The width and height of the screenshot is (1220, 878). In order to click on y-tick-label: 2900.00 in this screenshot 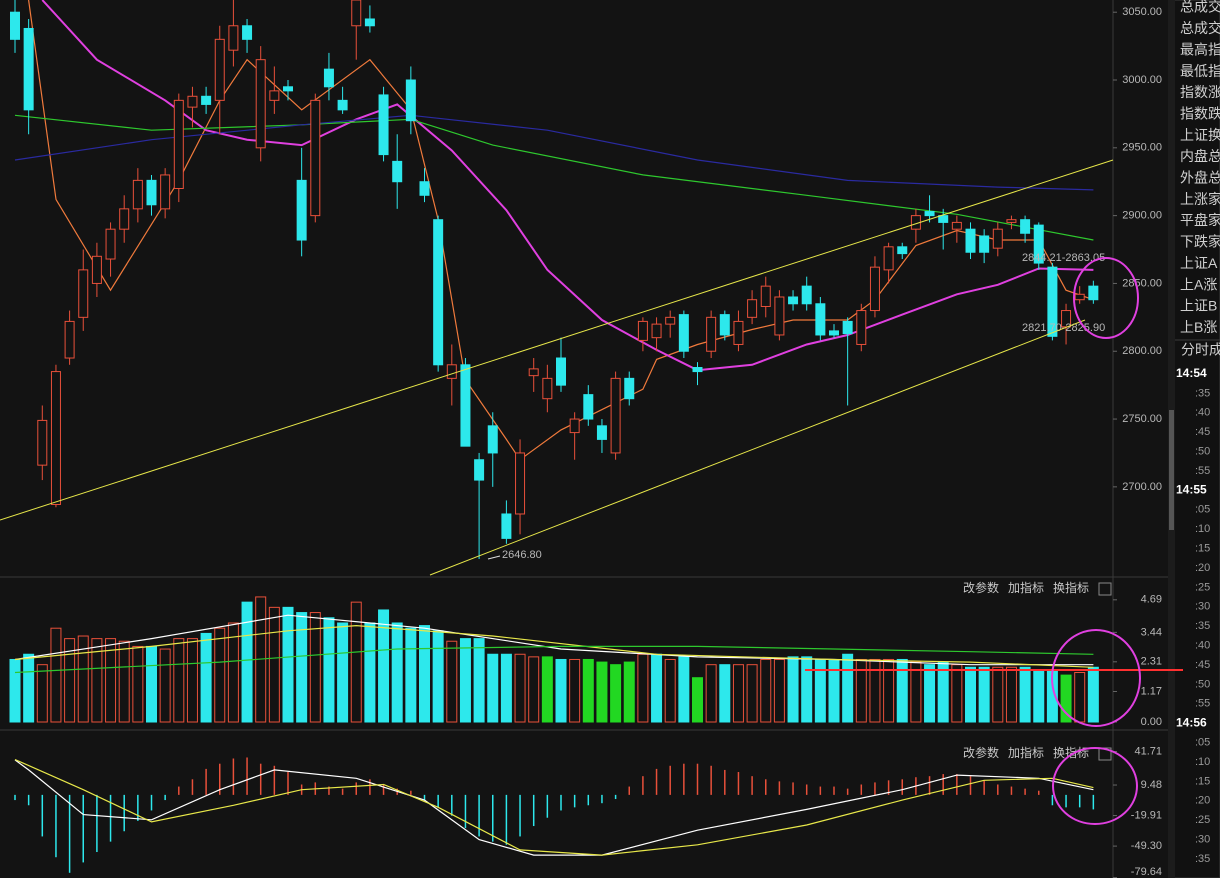, I will do `click(1142, 216)`.